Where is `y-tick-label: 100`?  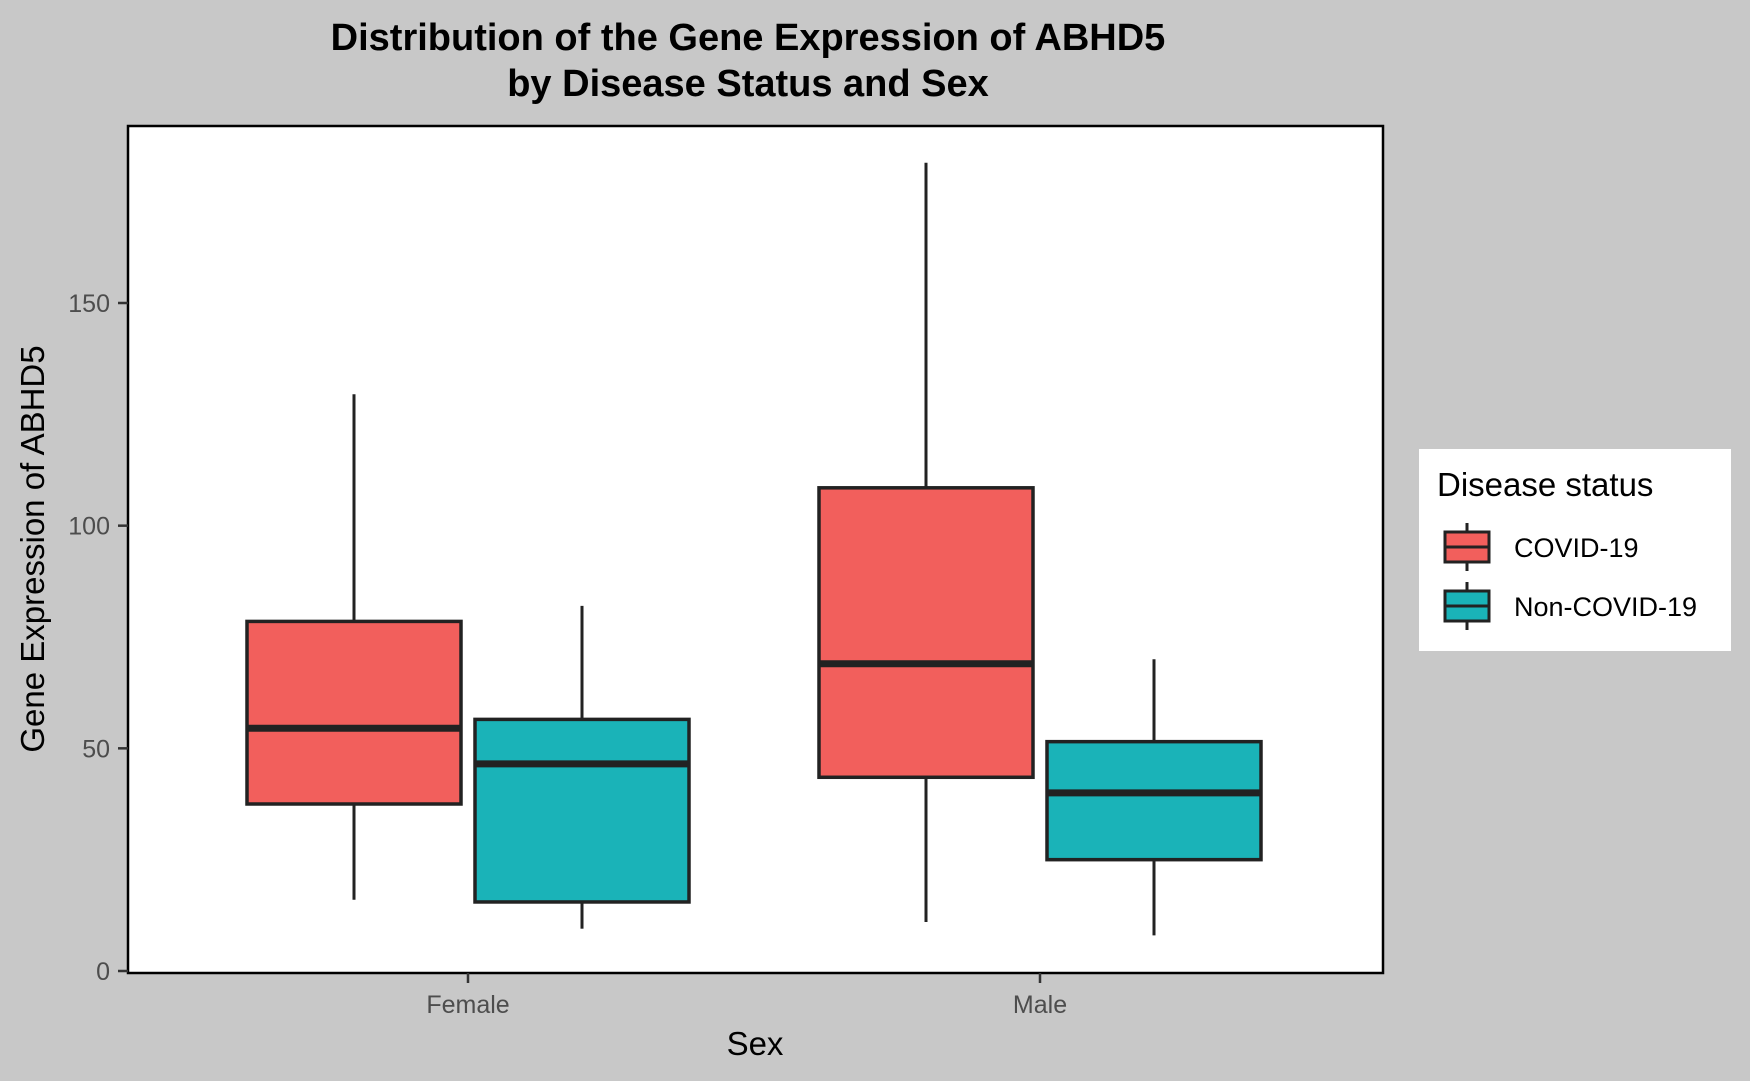
y-tick-label: 100 is located at coordinates (89, 527).